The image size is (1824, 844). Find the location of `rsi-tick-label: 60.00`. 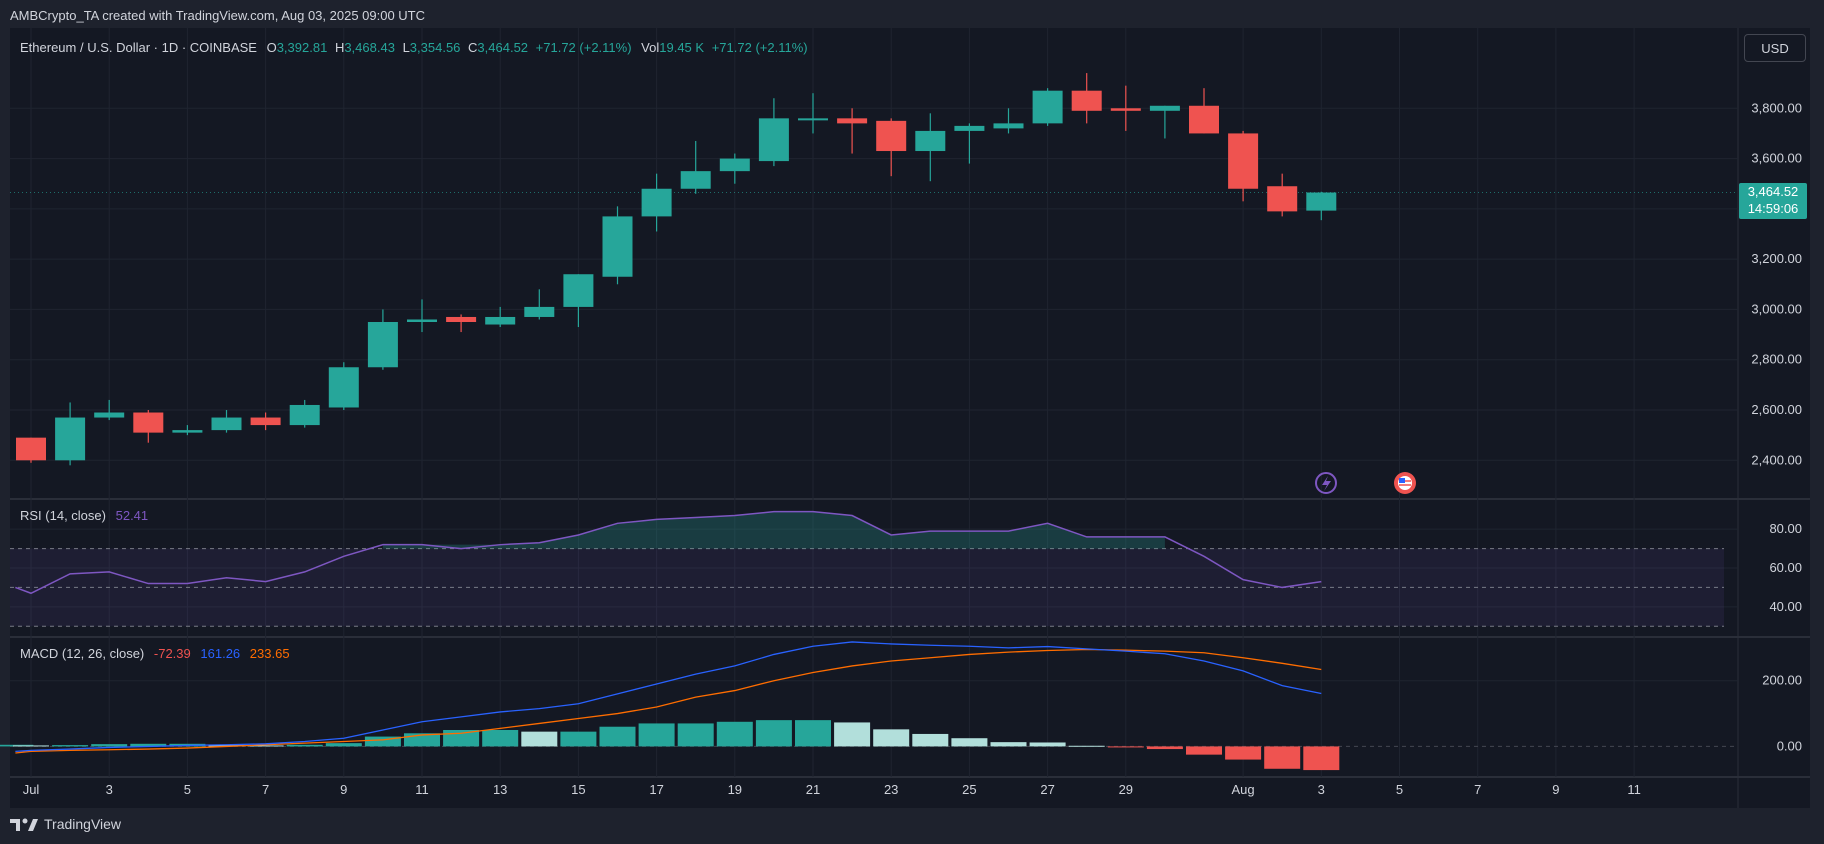

rsi-tick-label: 60.00 is located at coordinates (1785, 567).